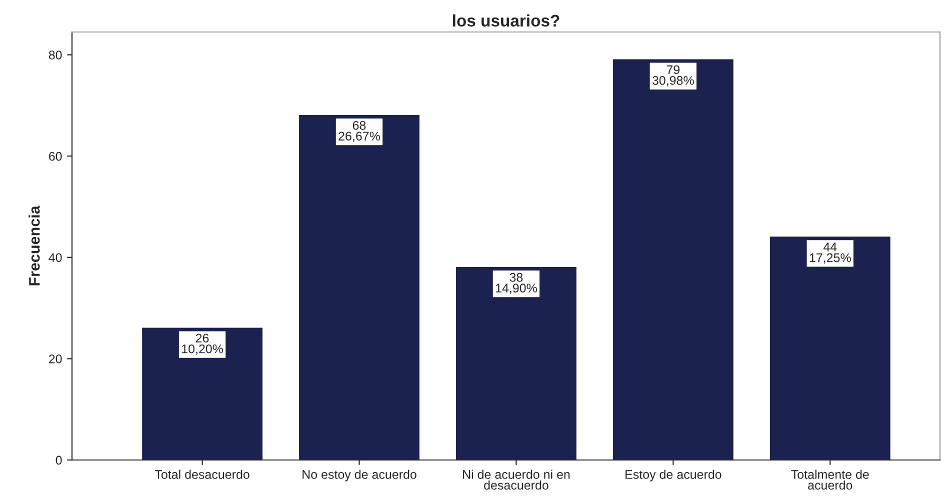 This screenshot has height=496, width=949. Describe the element at coordinates (59, 460) in the screenshot. I see `y-tick-label: 0` at that location.